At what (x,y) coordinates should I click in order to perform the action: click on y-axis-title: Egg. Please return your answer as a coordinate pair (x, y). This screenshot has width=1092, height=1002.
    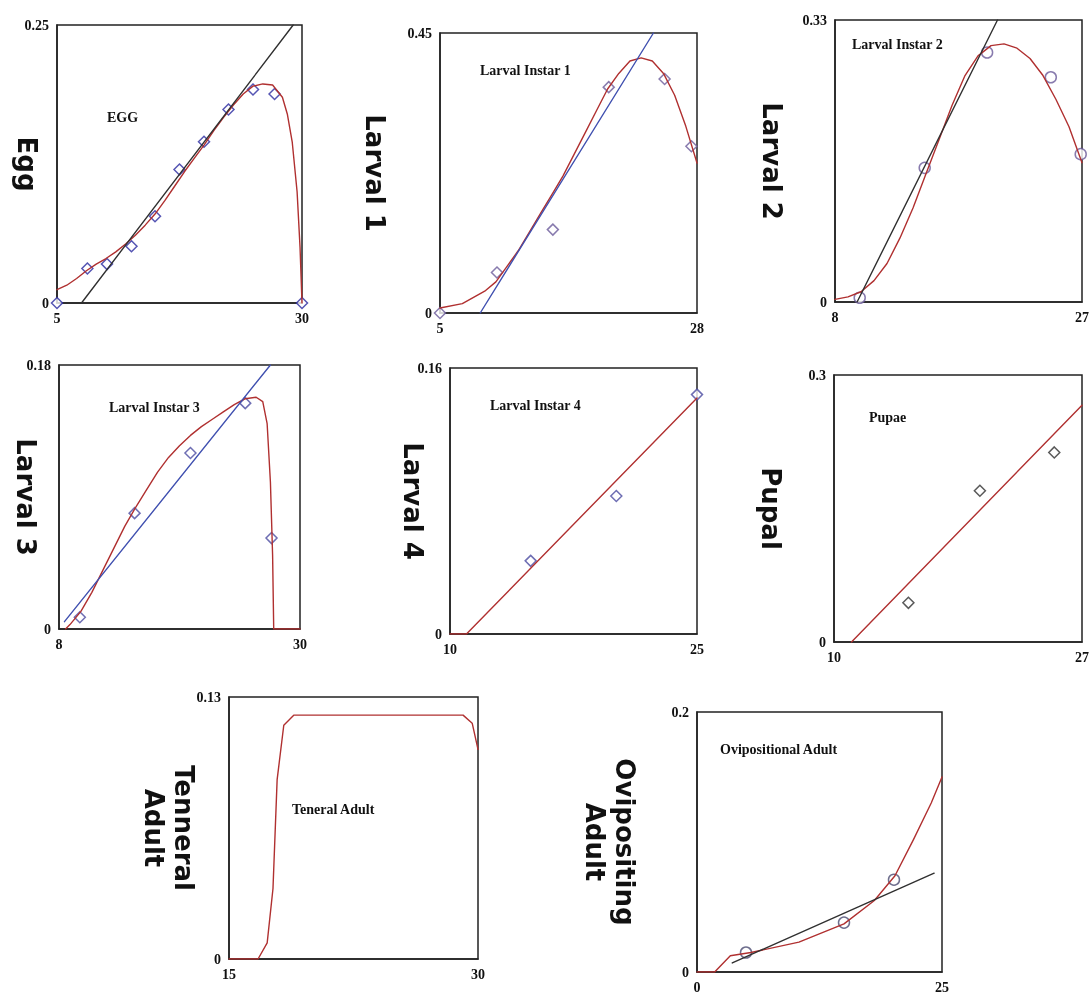
    Looking at the image, I should click on (27, 164).